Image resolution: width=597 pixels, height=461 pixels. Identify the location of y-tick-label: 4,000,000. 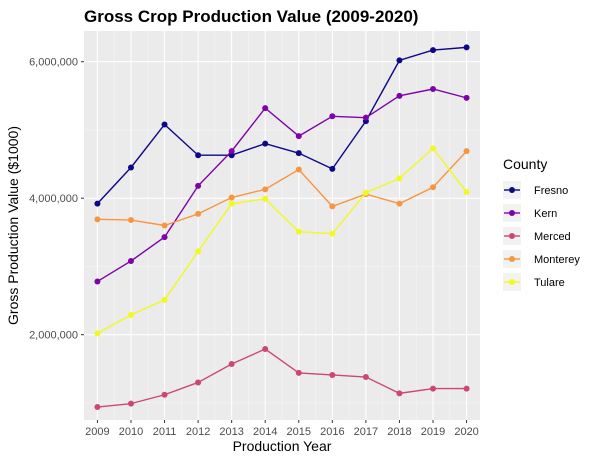
(53, 199).